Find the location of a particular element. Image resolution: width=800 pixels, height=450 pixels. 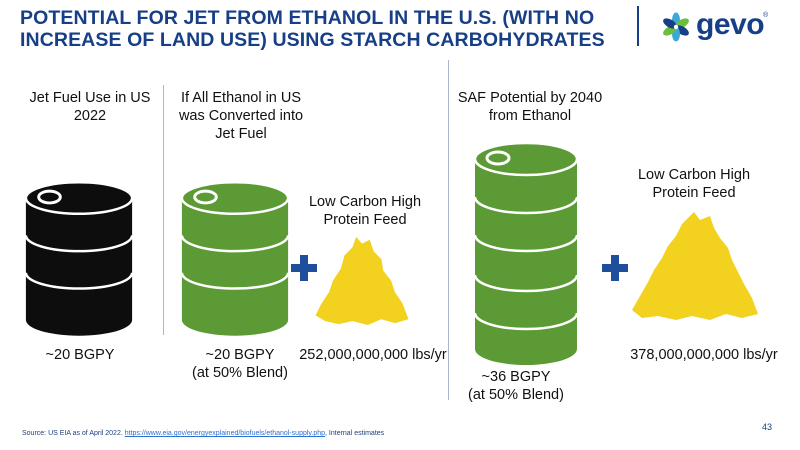

ethanol-converted-value: ~20 BGPY (at 50% Blend) is located at coordinates (240, 364).